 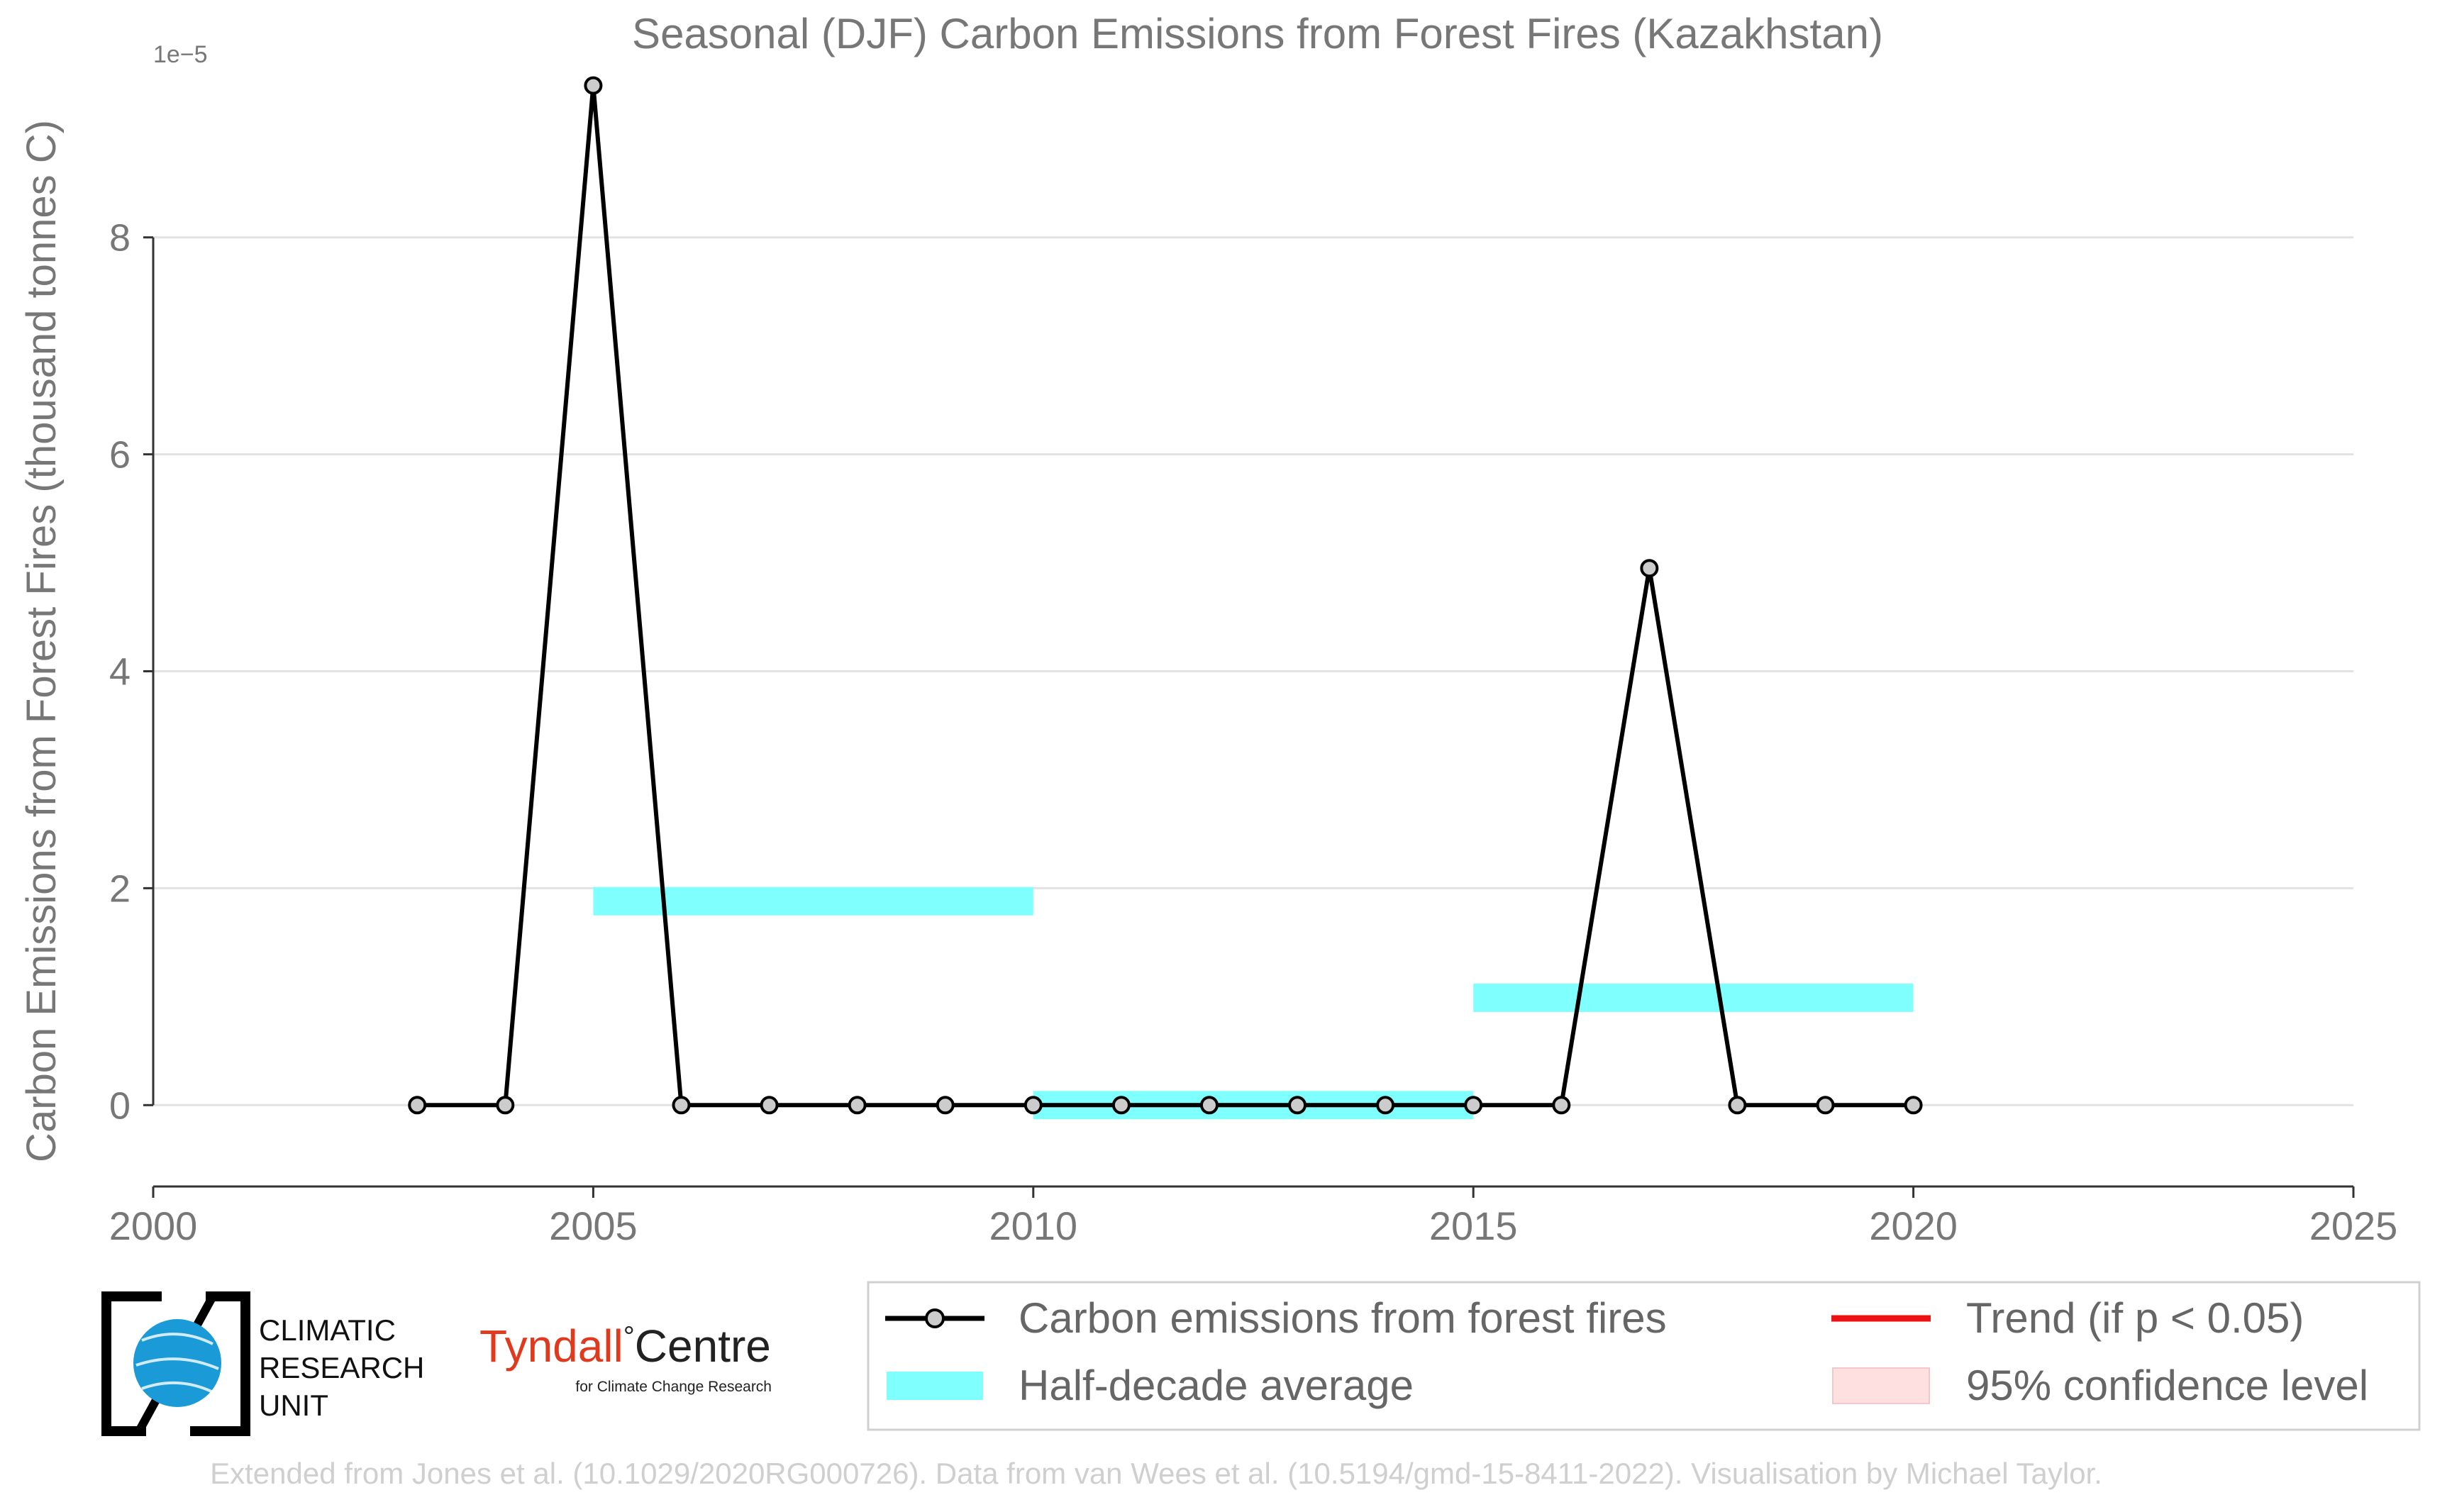 I want to click on y-tick-label: 6, so click(x=120, y=456).